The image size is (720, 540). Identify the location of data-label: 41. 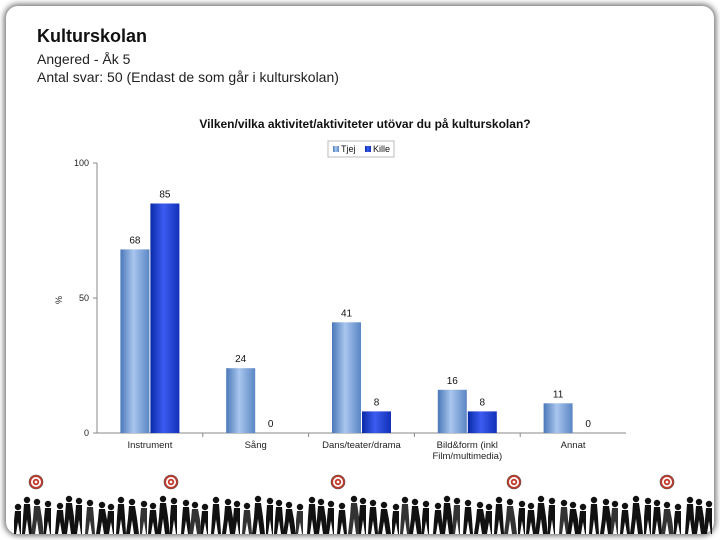
(347, 313).